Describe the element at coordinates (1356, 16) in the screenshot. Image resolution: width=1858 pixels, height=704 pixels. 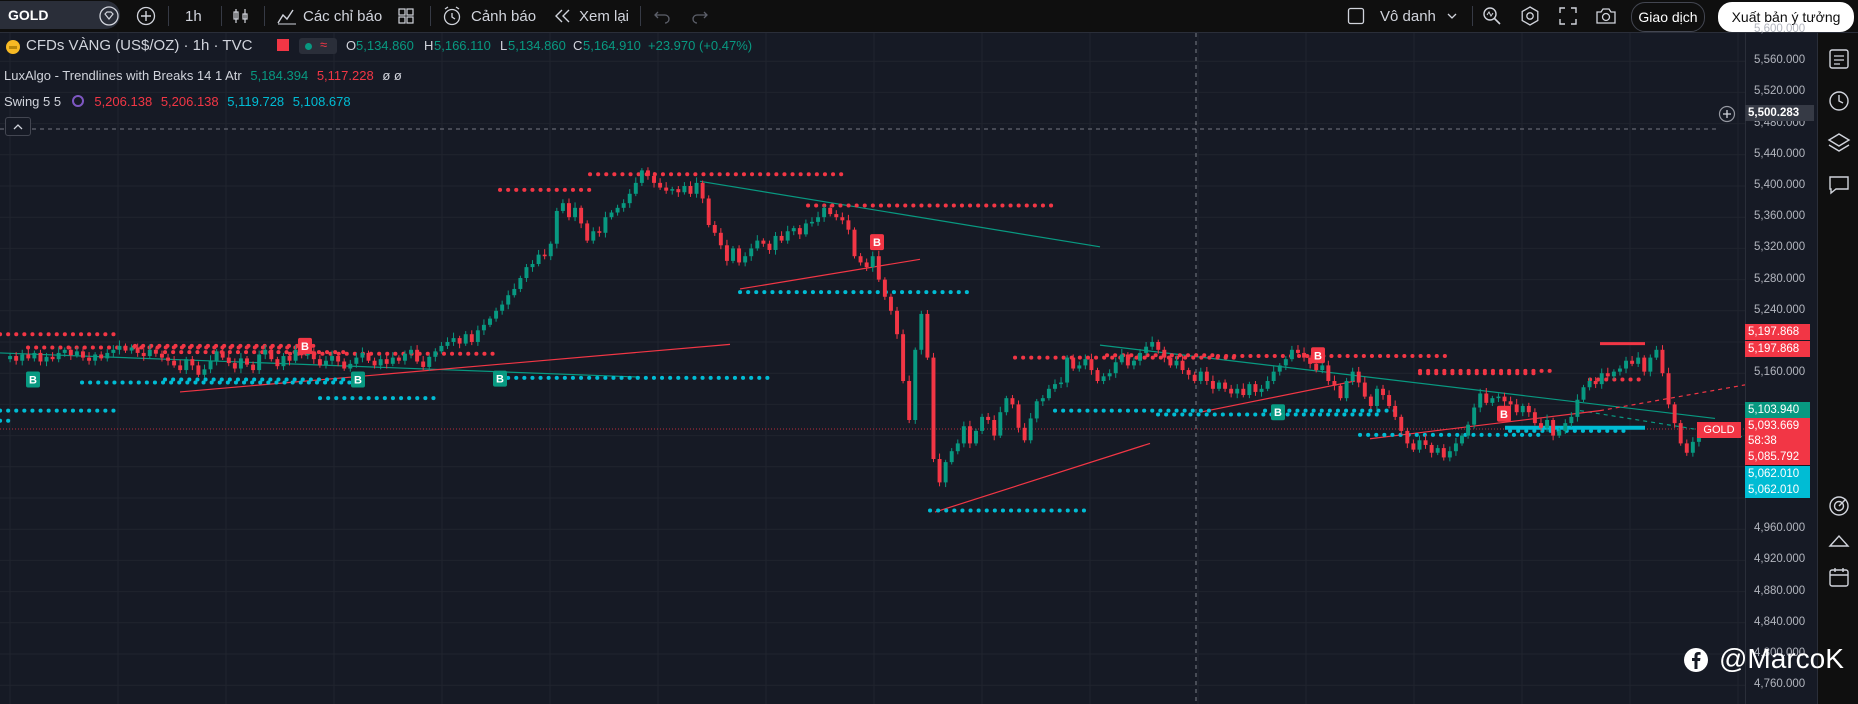
I see `layout-checkbox-icon` at that location.